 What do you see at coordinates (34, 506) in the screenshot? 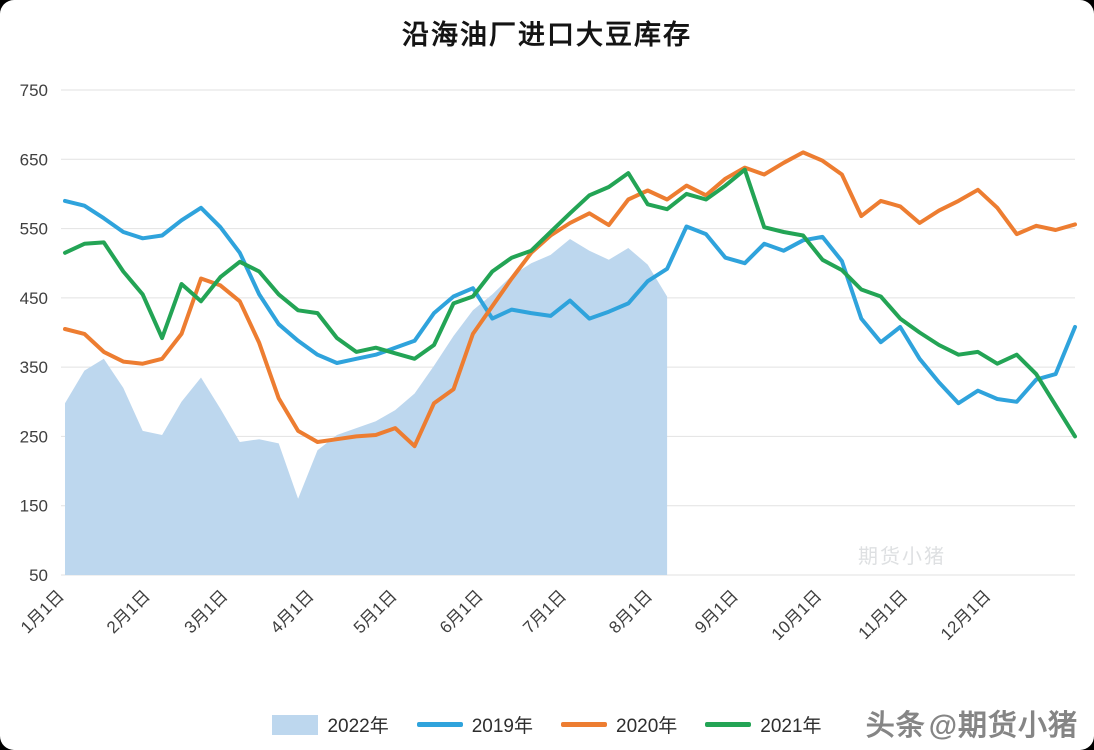
I see `y-axis-tick-label: 150` at bounding box center [34, 506].